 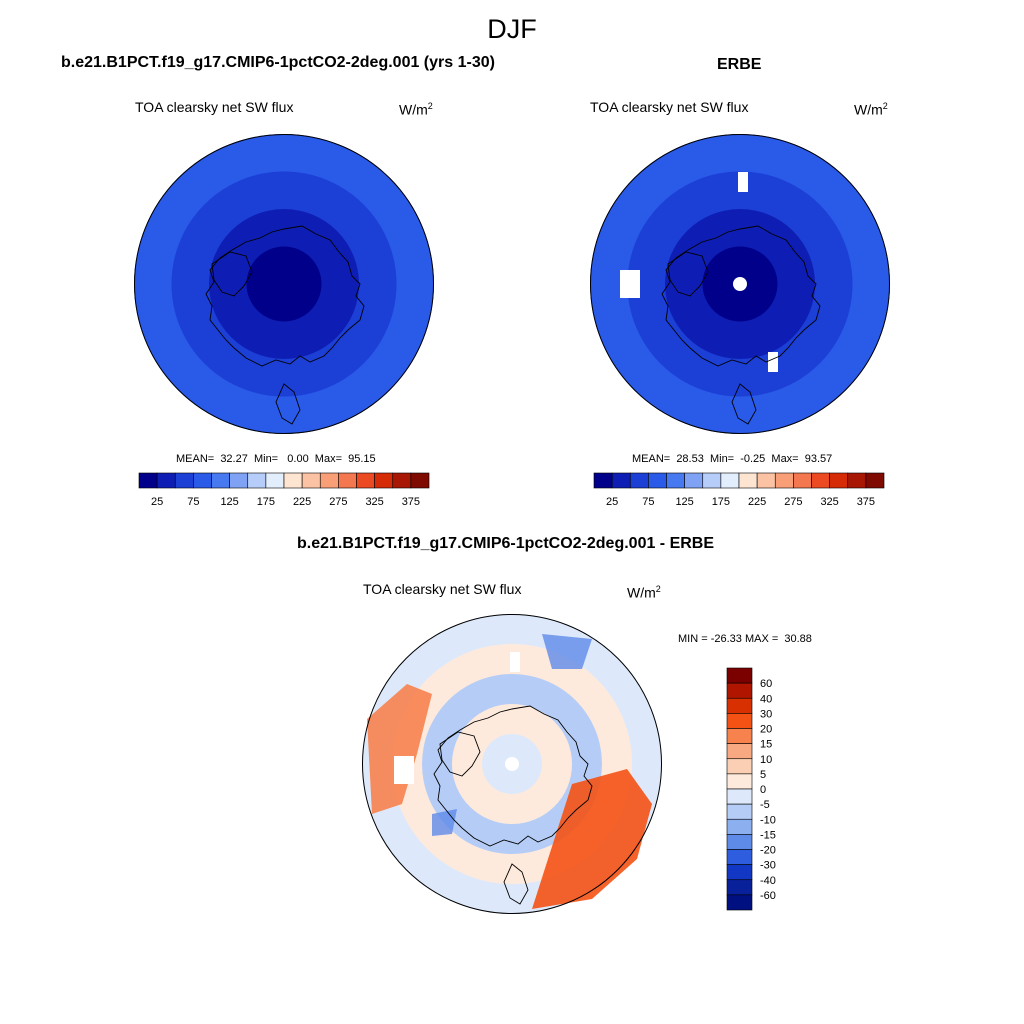 What do you see at coordinates (739, 490) in the screenshot?
I see `panel-2-colorbar: 25 75 125 175 225 275 325 375` at bounding box center [739, 490].